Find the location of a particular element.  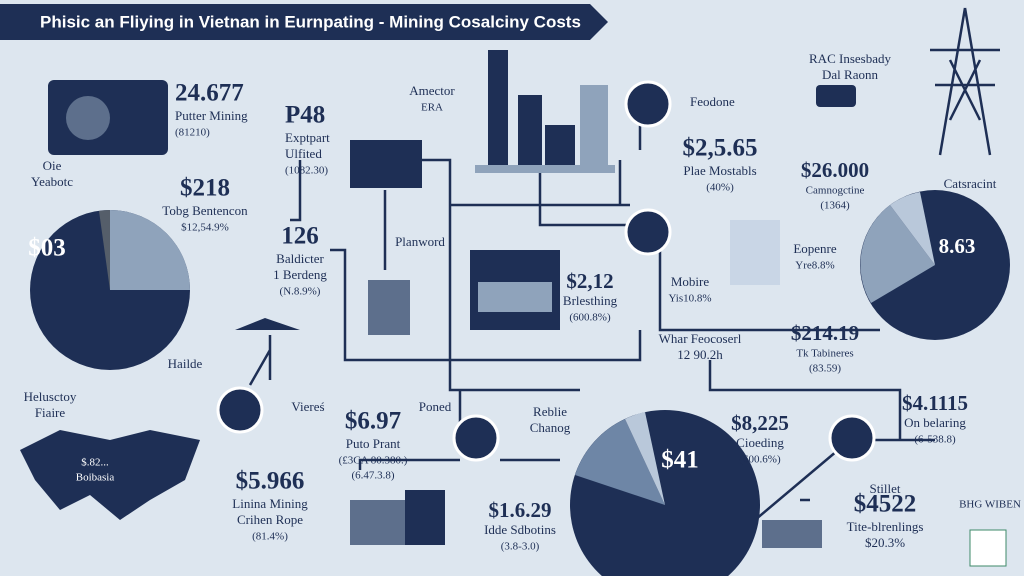

label: ERA is located at coordinates (432, 108).